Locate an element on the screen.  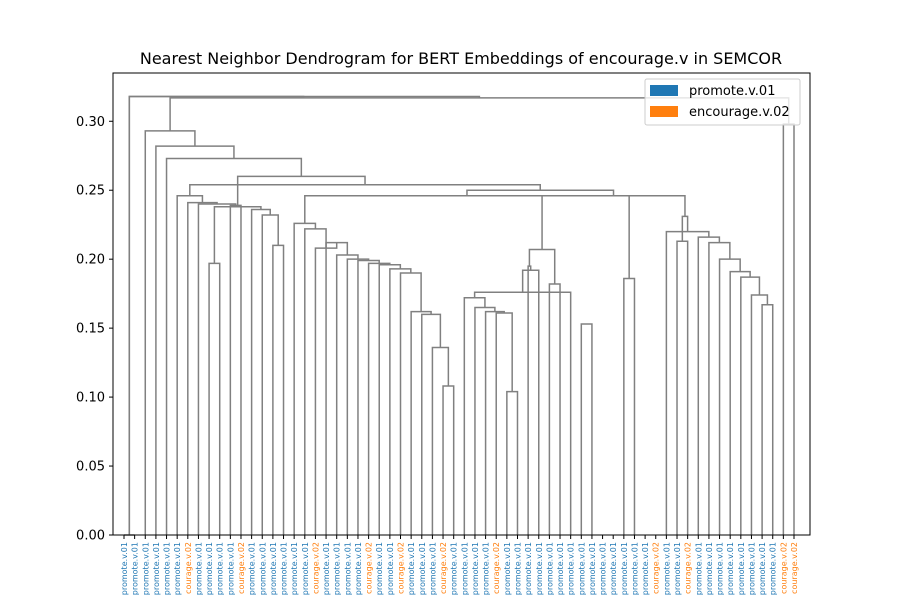
legend-swatch-encourage is located at coordinates (664, 111).